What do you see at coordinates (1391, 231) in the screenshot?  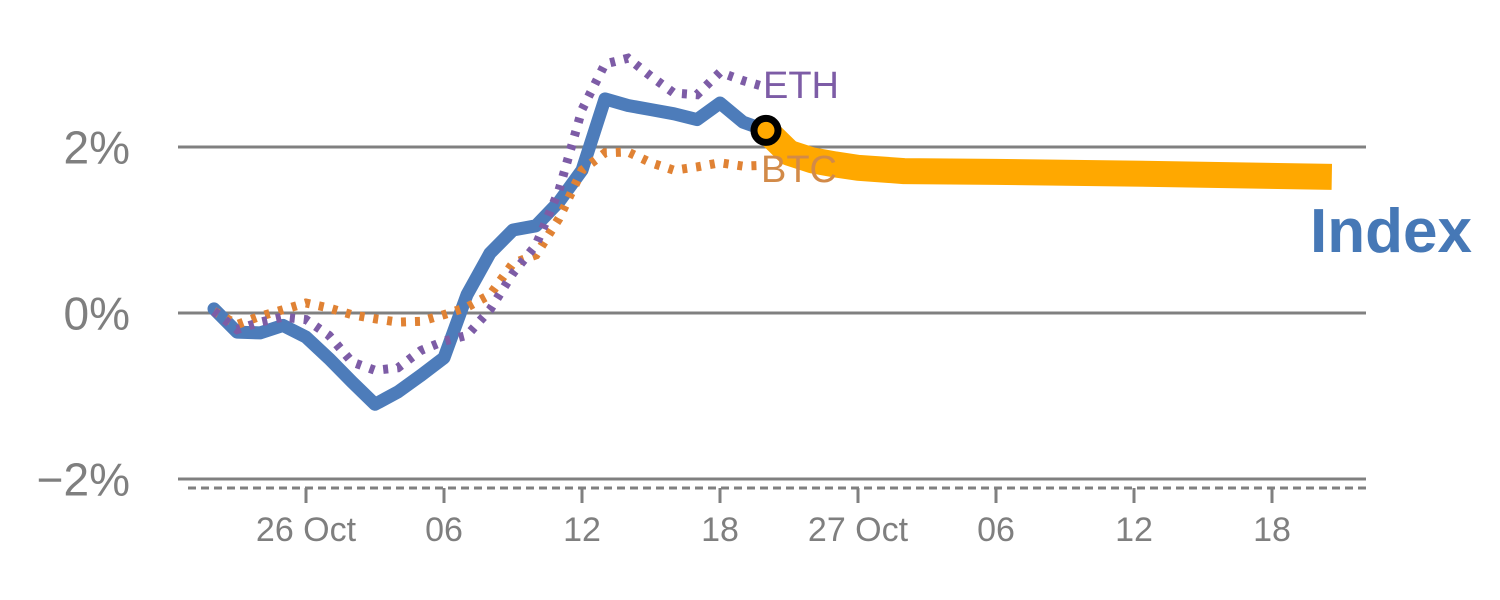 I see `series-label-index: Index` at bounding box center [1391, 231].